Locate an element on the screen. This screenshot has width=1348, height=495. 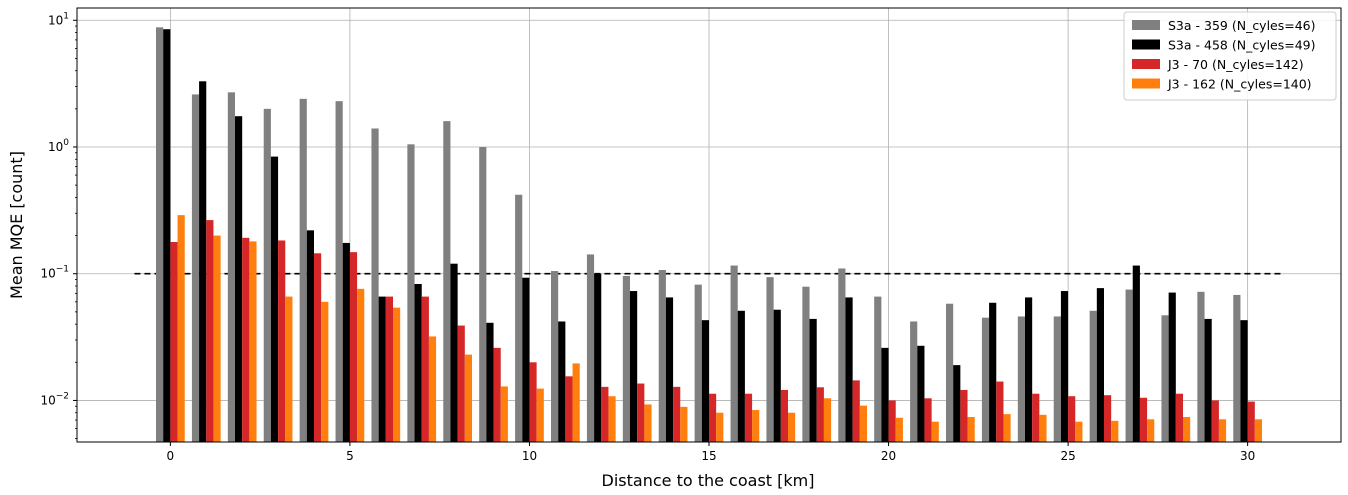
y-axis-label: Mean MQE [count] is located at coordinates (16, 225).